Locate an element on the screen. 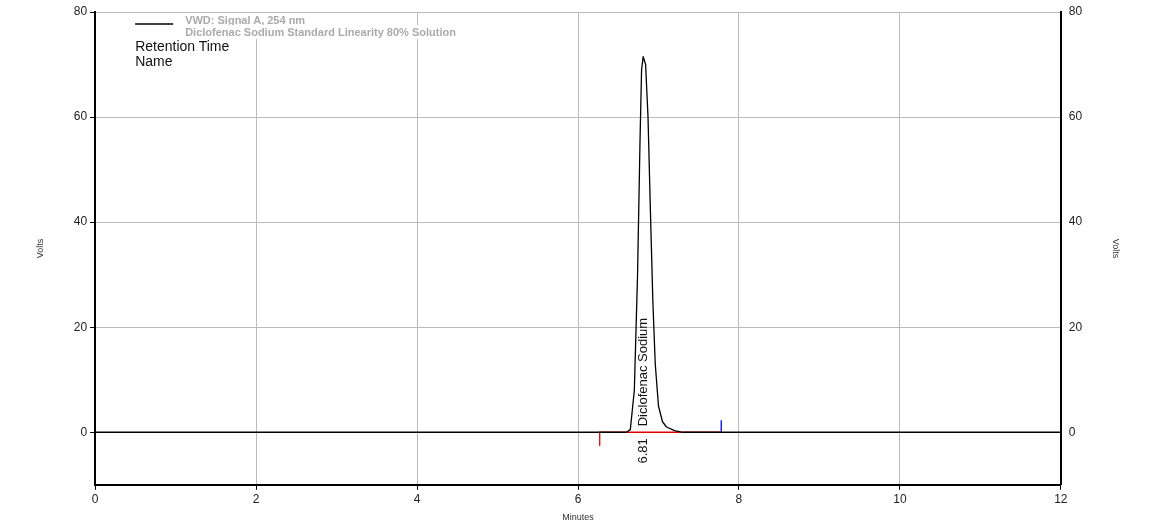 The height and width of the screenshot is (527, 1156). x-tick-label: 10 is located at coordinates (900, 499).